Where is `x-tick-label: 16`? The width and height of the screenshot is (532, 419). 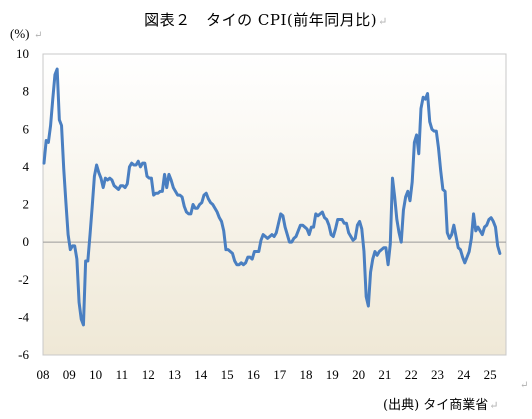
x-tick-label: 16 is located at coordinates (254, 374).